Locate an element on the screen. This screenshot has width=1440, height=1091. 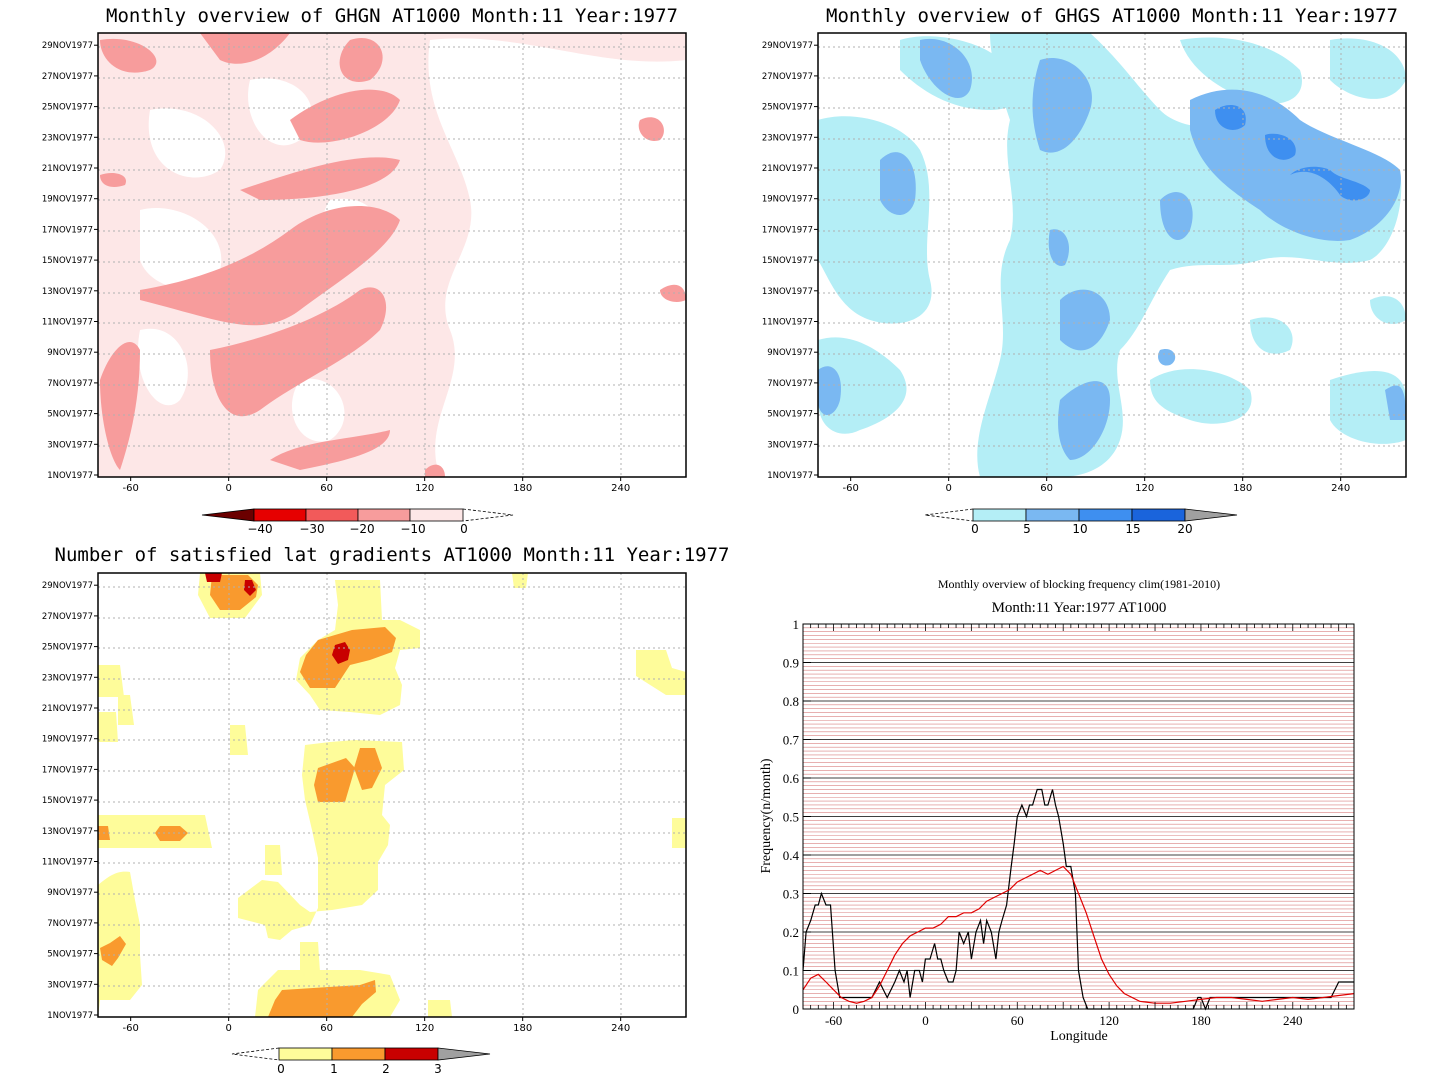
ghgs-colorbar: 0 5 10 15 20 is located at coordinates (1081, 522).